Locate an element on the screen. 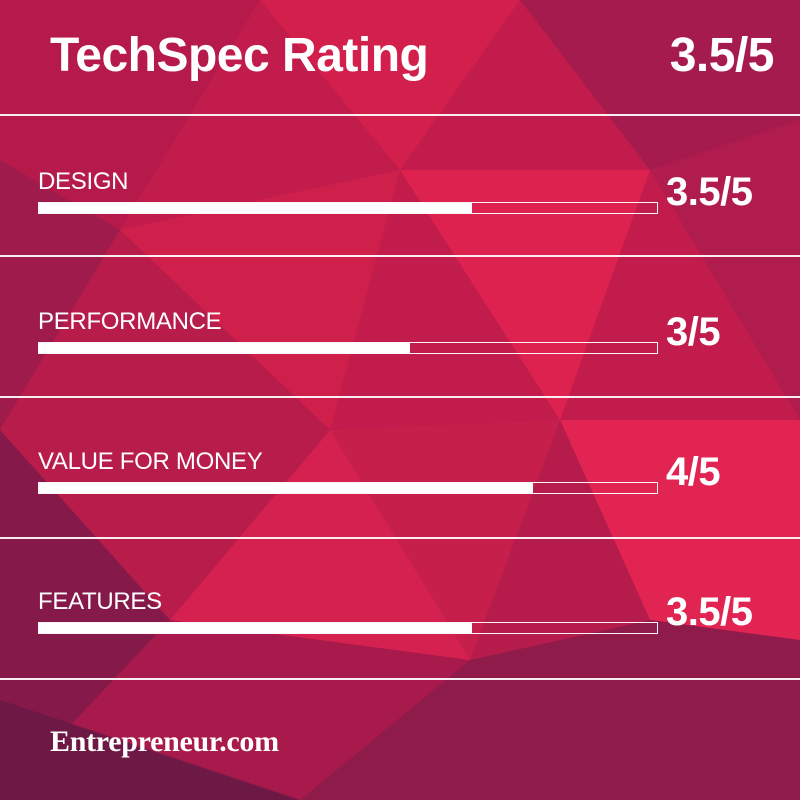  rating-label-design: DESIGN is located at coordinates (83, 181).